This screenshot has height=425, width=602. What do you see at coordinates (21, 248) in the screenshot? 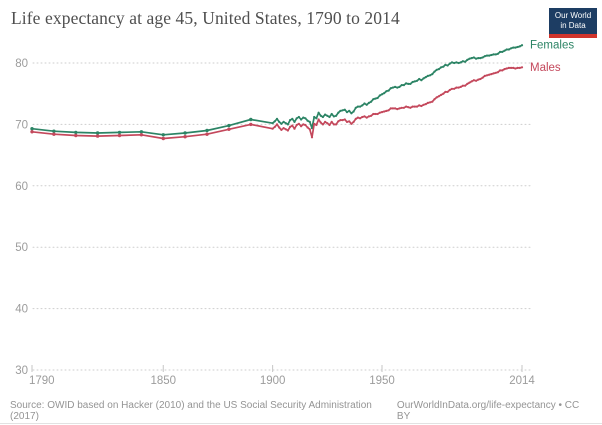
I see `y-tick-label-50: 50` at bounding box center [21, 248].